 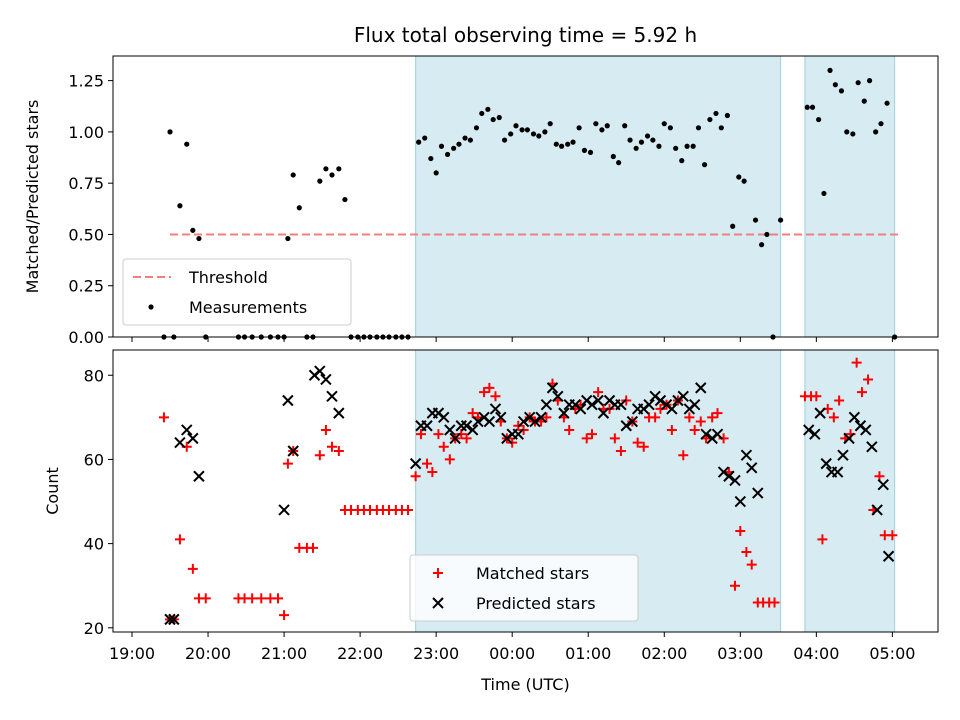 What do you see at coordinates (536, 603) in the screenshot?
I see `legend-label: Predicted stars` at bounding box center [536, 603].